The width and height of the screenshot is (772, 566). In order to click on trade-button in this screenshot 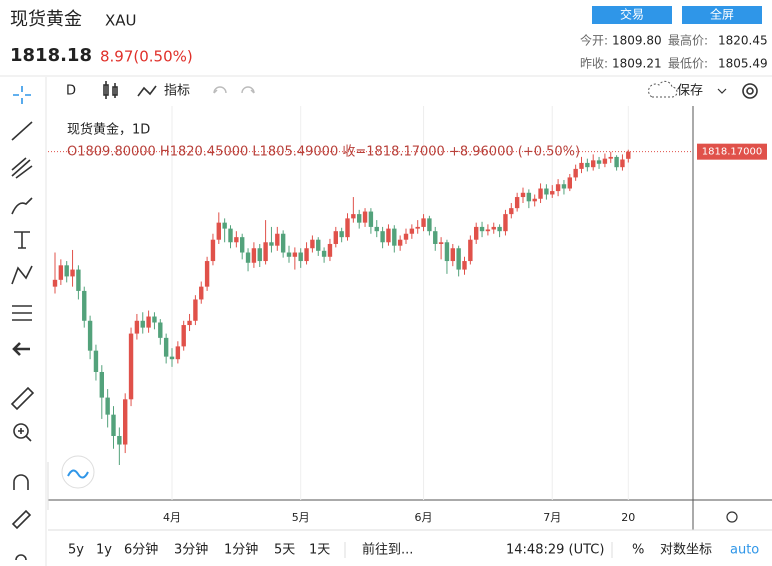, I will do `click(632, 15)`.